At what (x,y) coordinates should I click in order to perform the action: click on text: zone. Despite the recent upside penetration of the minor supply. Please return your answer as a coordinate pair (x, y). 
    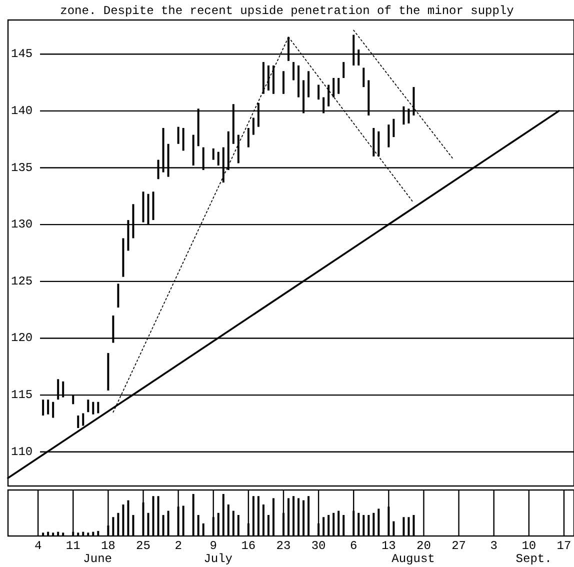
    Looking at the image, I should click on (287, 11).